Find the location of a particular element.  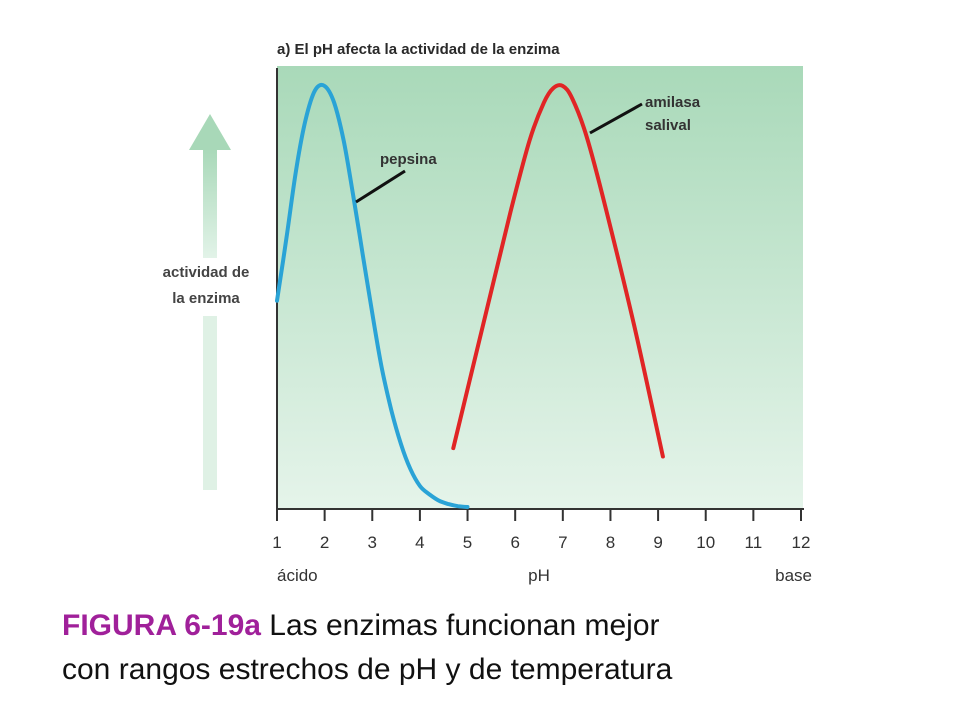

y-axis-label-line2: la enzima is located at coordinates (206, 298).